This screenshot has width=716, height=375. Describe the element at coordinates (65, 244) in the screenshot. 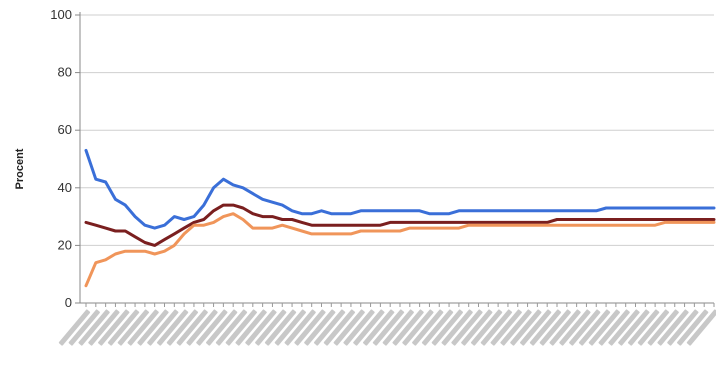

I see `y-tick-label-20: 20` at that location.